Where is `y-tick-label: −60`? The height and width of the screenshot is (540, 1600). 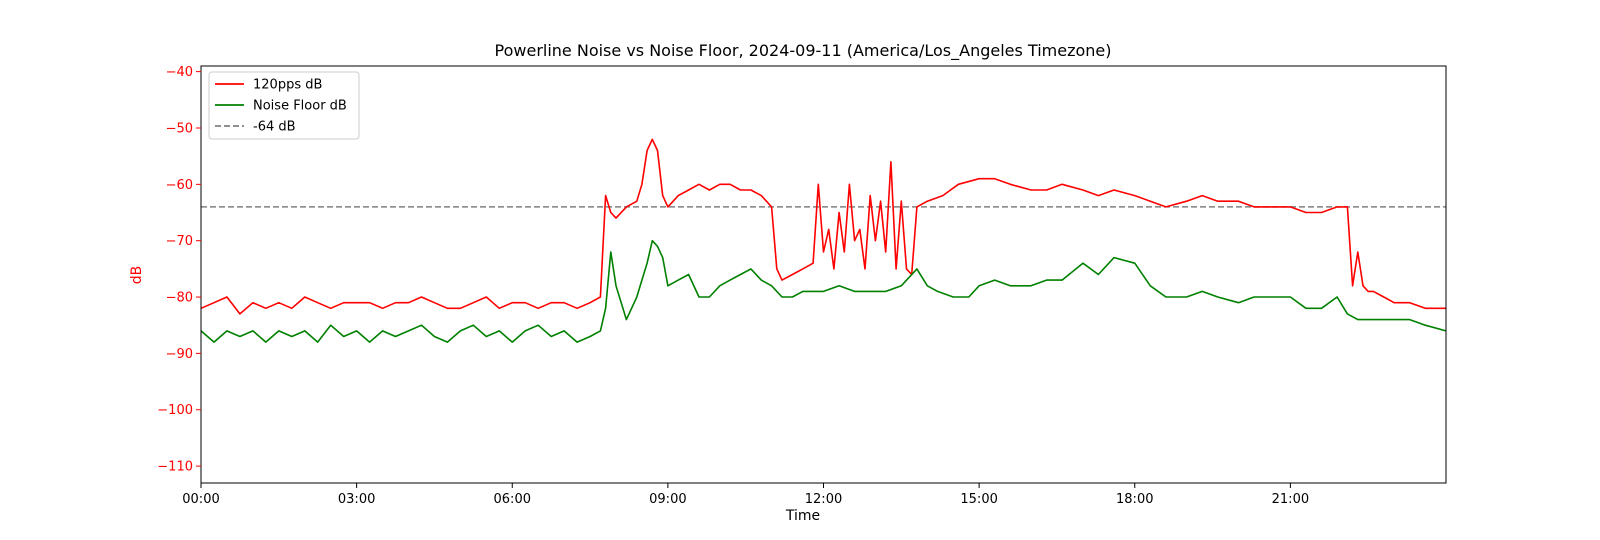
y-tick-label: −60 is located at coordinates (179, 185).